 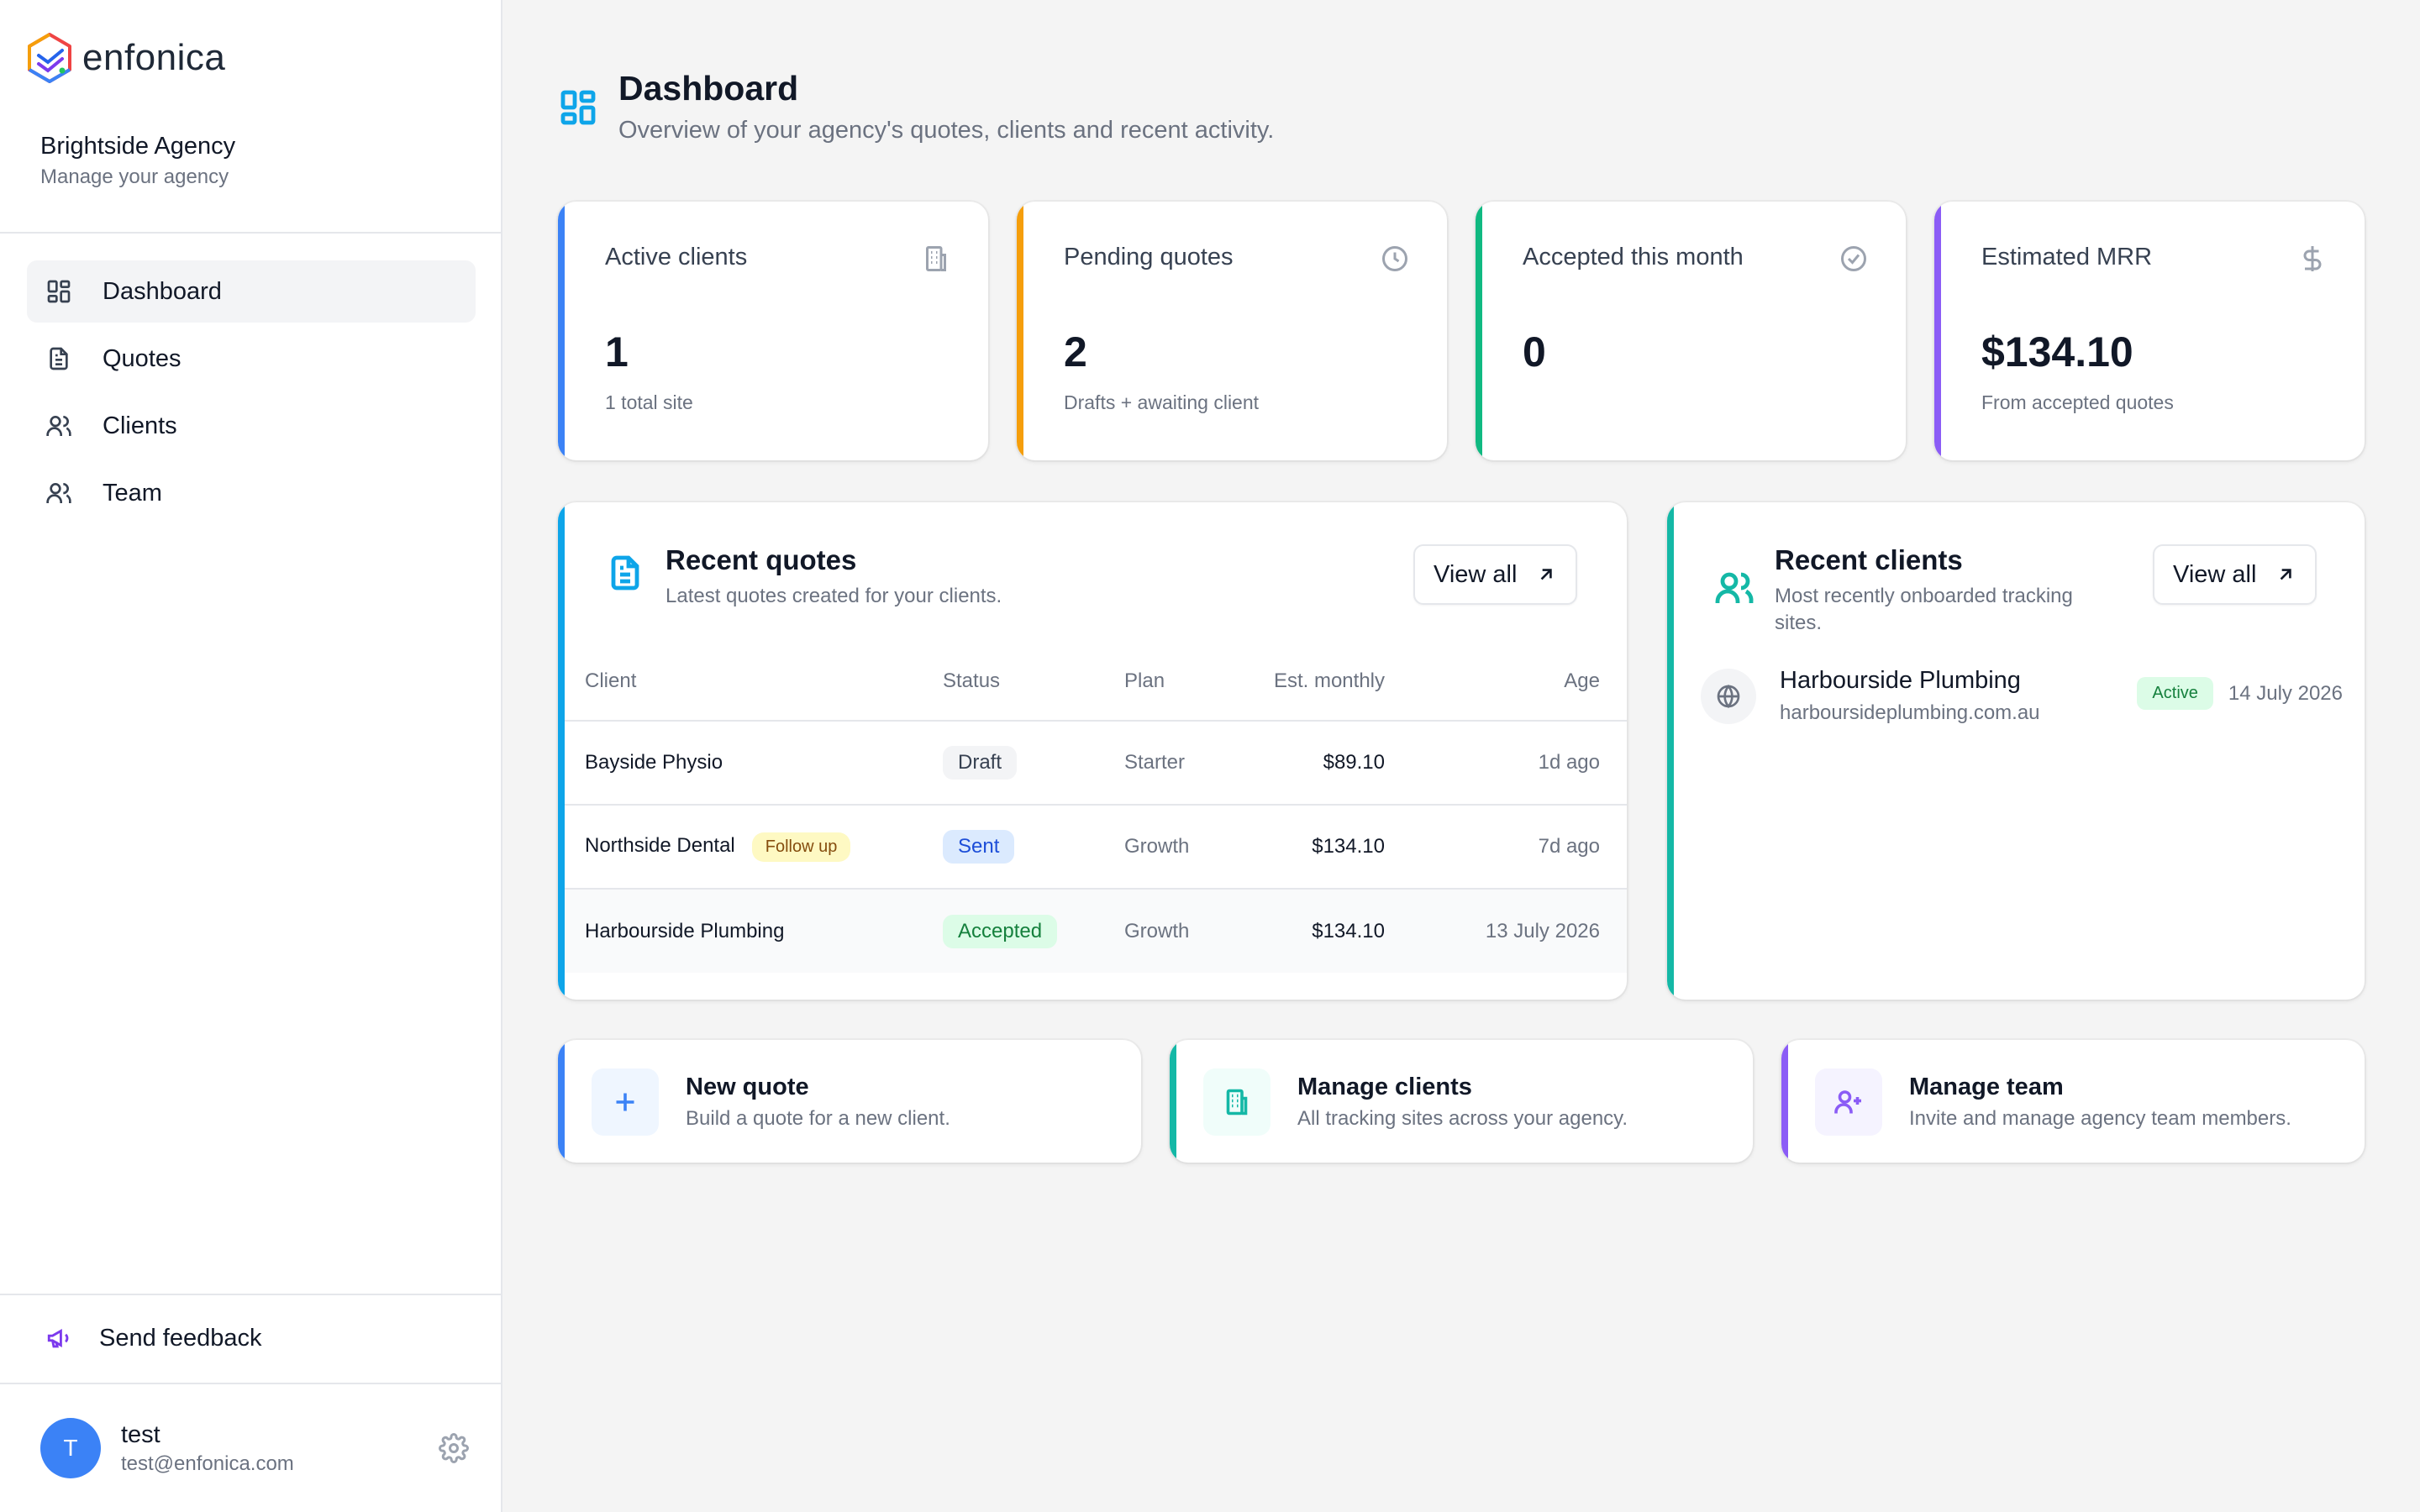 What do you see at coordinates (1033, 679) in the screenshot?
I see `column-header-status: Status` at bounding box center [1033, 679].